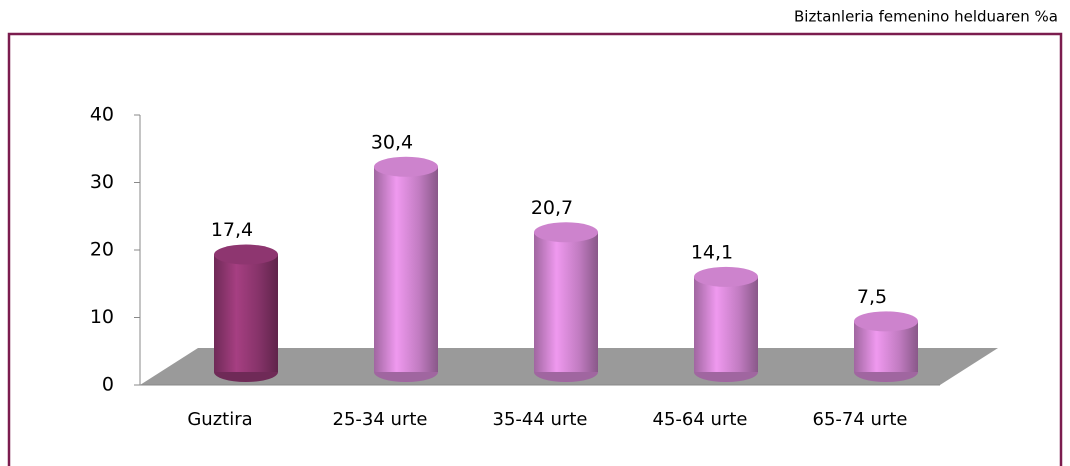 The image size is (1070, 466). I want to click on y-tick-label: 0, so click(108, 385).